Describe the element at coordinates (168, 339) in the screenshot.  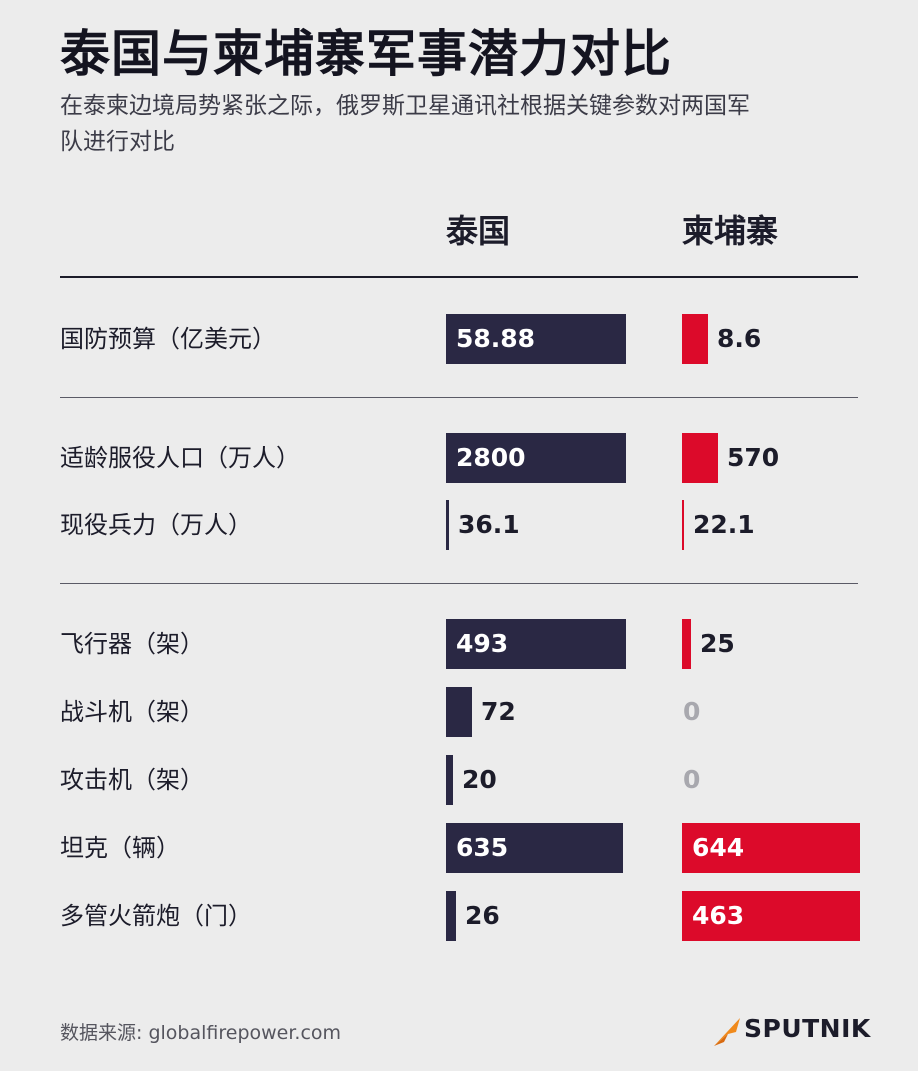
I see `category-label: 国防预算（亿美元）` at that location.